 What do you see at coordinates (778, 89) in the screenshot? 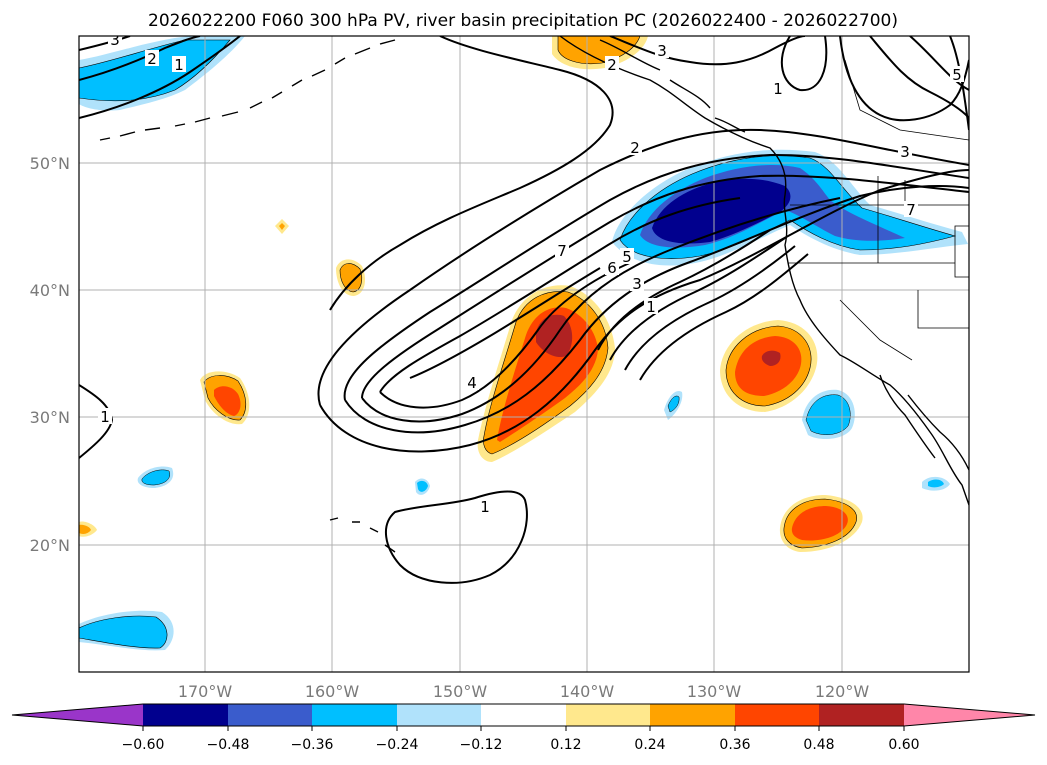
I see `pv-label-1b: 1` at bounding box center [778, 89].